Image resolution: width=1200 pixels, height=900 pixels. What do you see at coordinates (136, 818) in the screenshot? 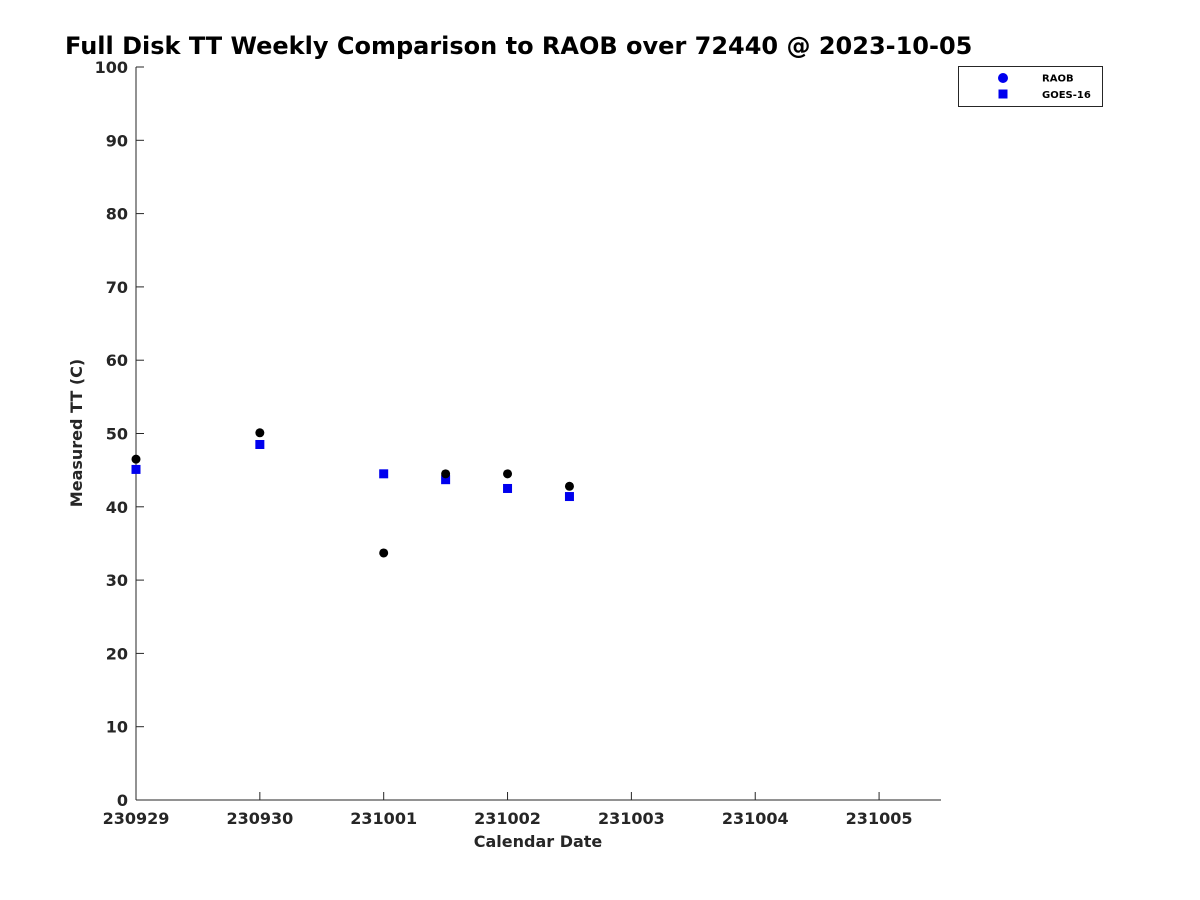
I see `x-tick-label: 230929` at bounding box center [136, 818].